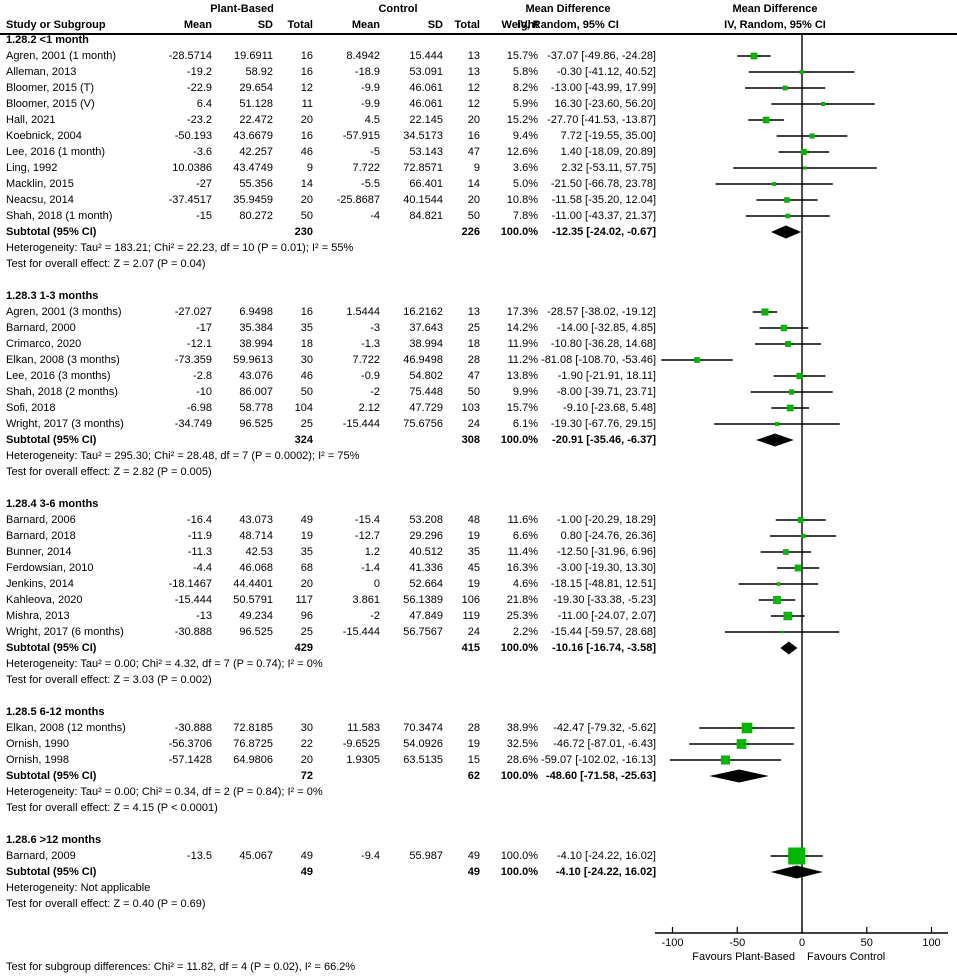 The height and width of the screenshot is (976, 957). Describe the element at coordinates (426, 72) in the screenshot. I see `control-sd: 53.091` at that location.